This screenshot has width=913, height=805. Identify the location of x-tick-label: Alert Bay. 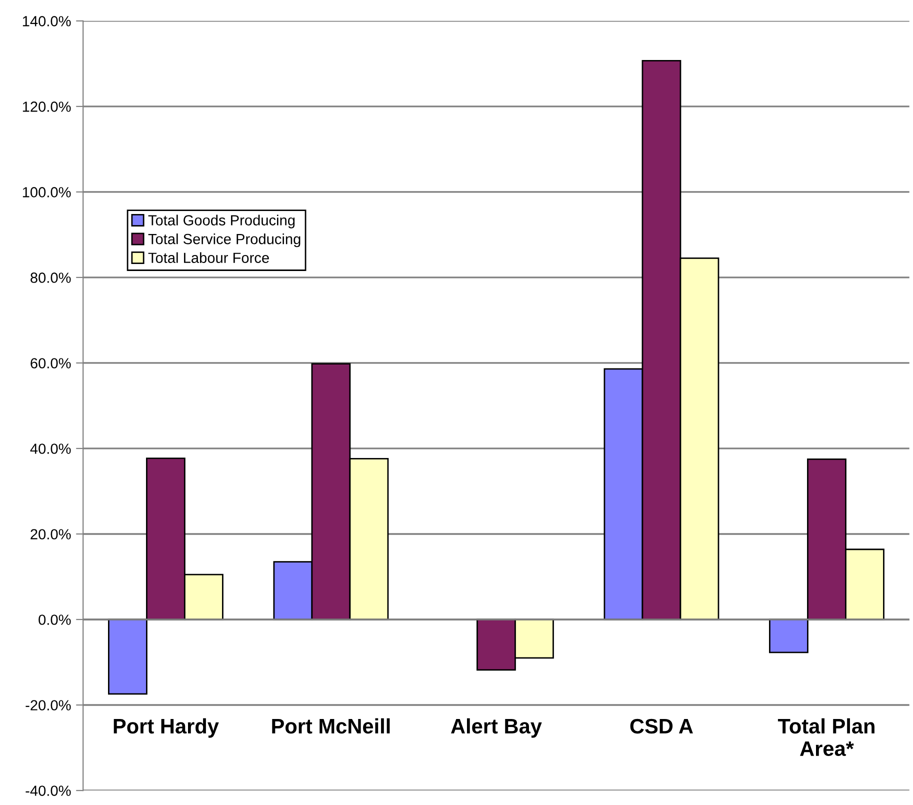
(496, 728).